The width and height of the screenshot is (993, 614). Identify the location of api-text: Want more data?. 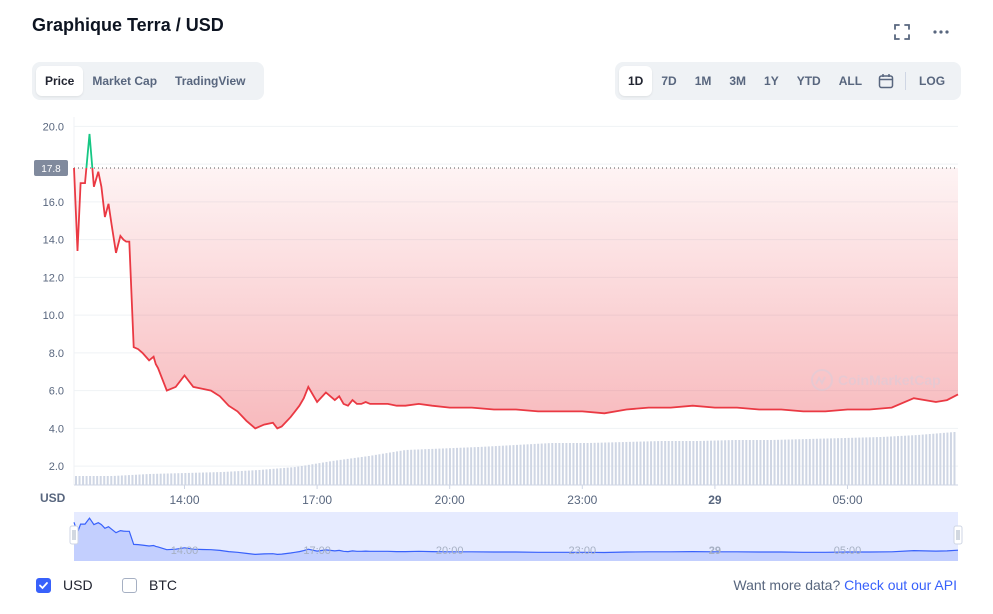
(787, 585).